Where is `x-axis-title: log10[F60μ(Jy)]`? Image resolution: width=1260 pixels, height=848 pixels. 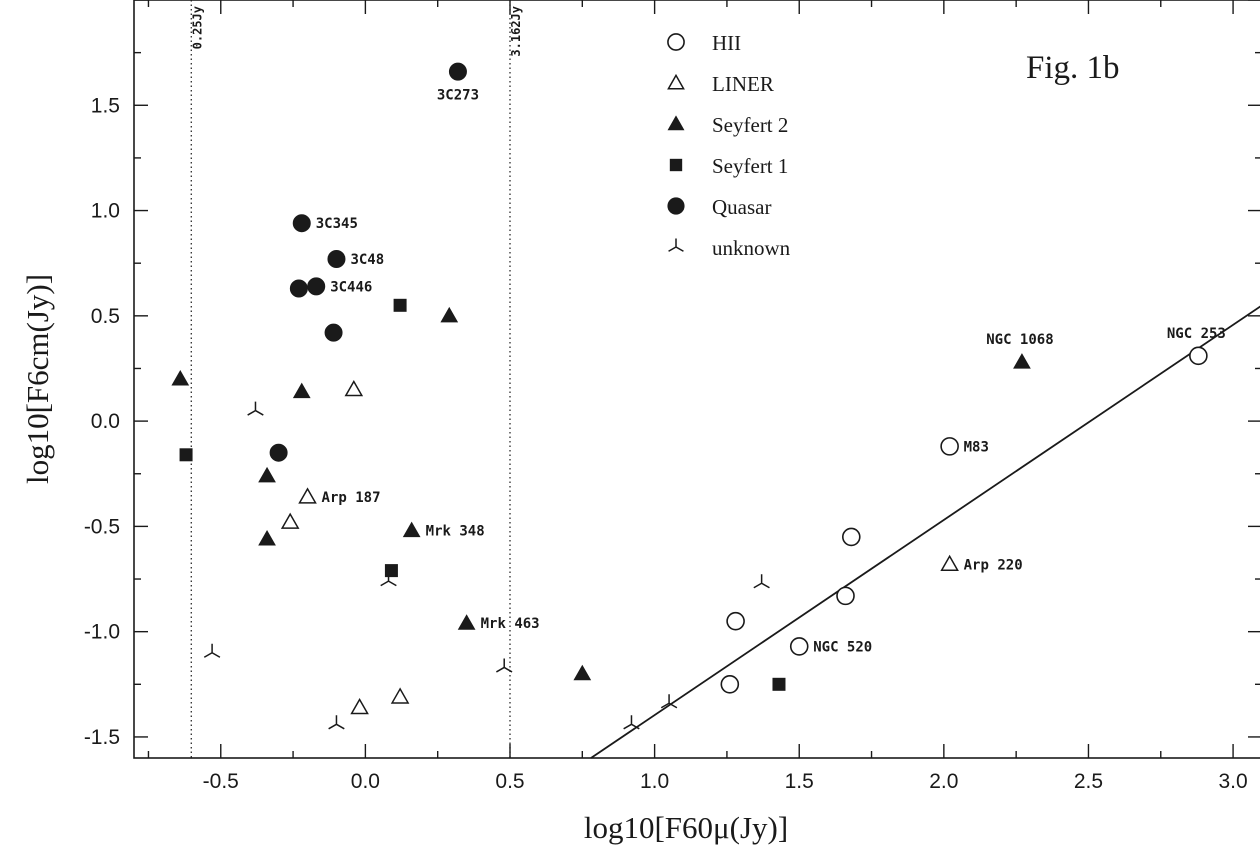
x-axis-title: log10[F60μ(Jy)] is located at coordinates (686, 827).